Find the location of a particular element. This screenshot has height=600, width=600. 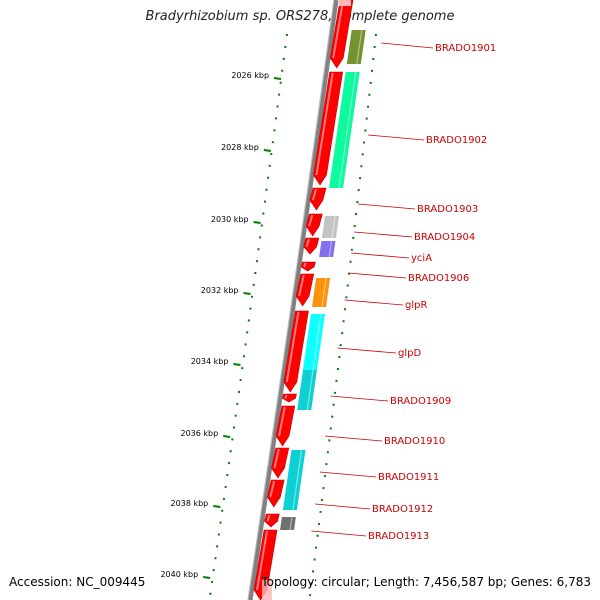

tick-label: 2040 kbp is located at coordinates (179, 574).